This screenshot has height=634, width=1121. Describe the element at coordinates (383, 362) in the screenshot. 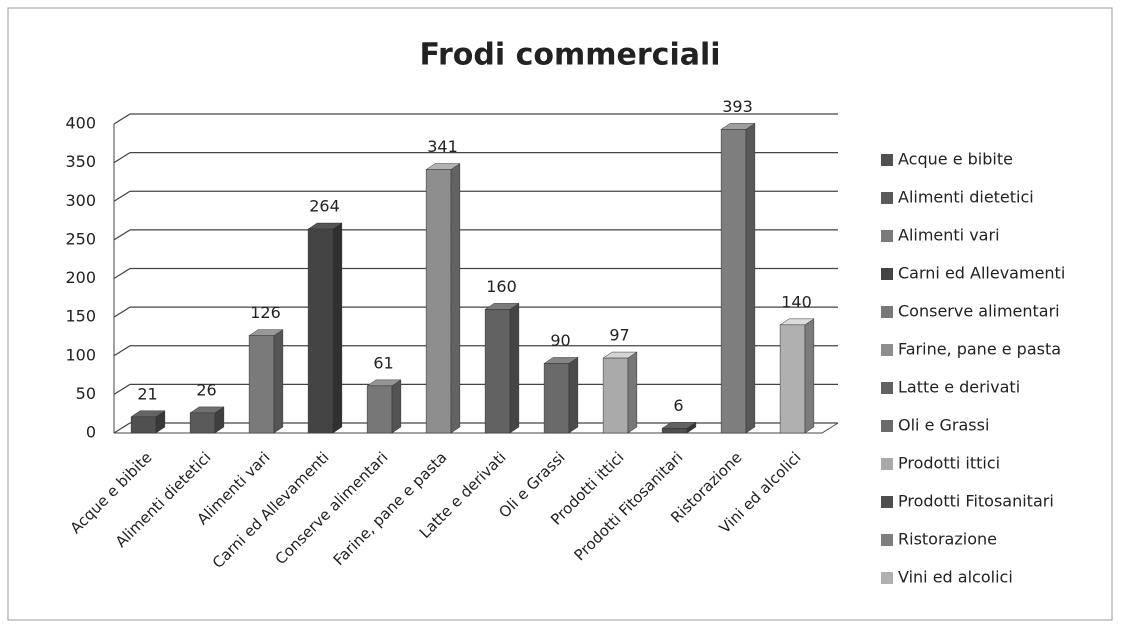

I see `data-label: 61` at that location.